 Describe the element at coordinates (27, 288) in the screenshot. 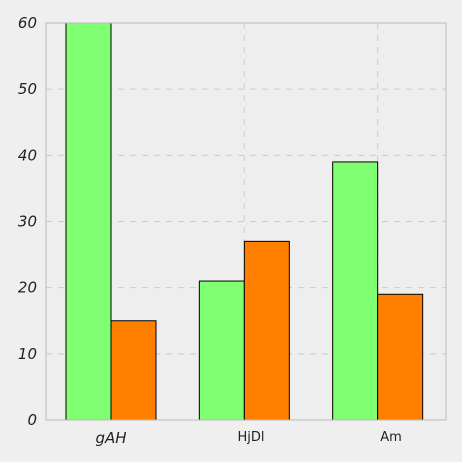

I see `y-tick-label: 20` at that location.